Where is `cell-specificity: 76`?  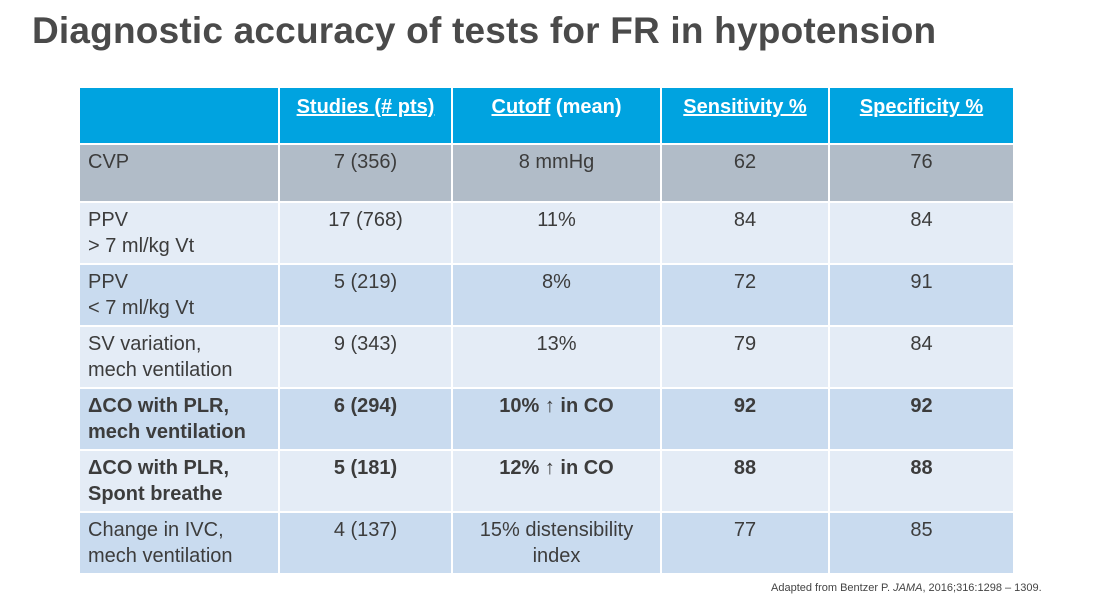 cell-specificity: 76 is located at coordinates (921, 173).